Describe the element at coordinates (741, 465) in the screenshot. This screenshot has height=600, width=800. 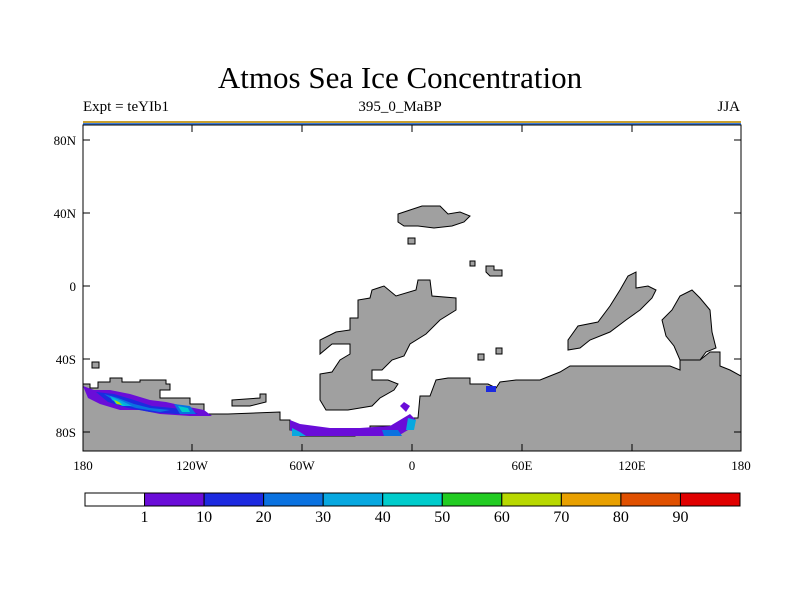
I see `lon-label-180e: 180` at that location.